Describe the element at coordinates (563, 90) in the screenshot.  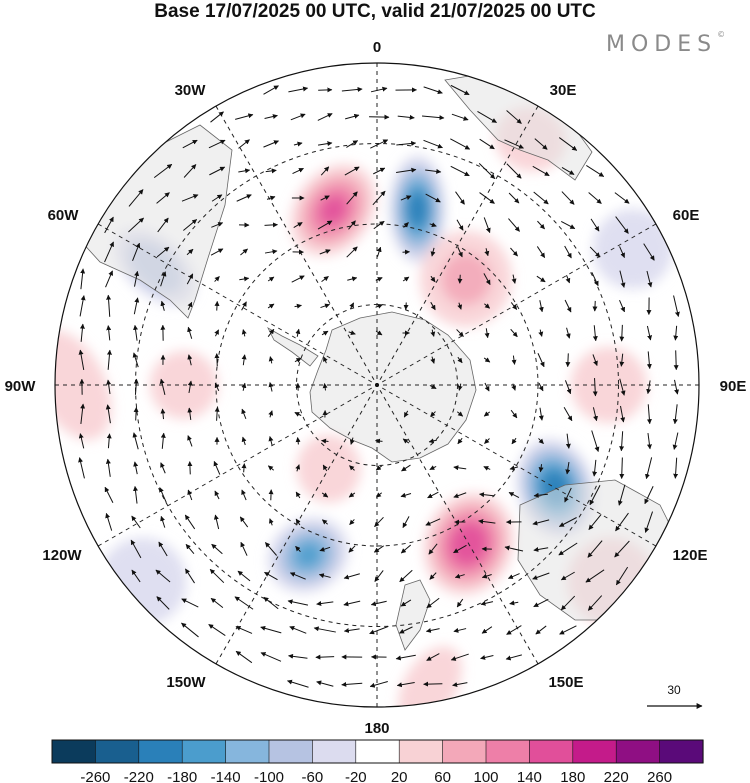
I see `lon-label-30e: 30E` at that location.